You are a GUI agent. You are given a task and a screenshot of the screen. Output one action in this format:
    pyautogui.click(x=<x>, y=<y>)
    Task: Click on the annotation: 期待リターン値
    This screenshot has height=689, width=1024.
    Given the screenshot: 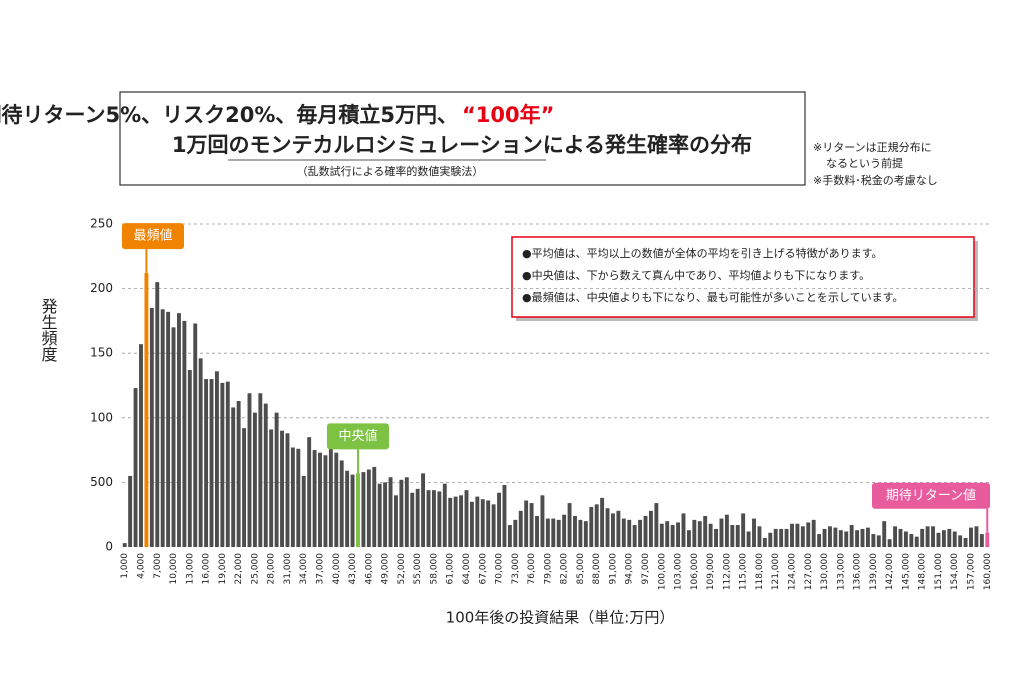 What is the action you would take?
    pyautogui.click(x=931, y=495)
    